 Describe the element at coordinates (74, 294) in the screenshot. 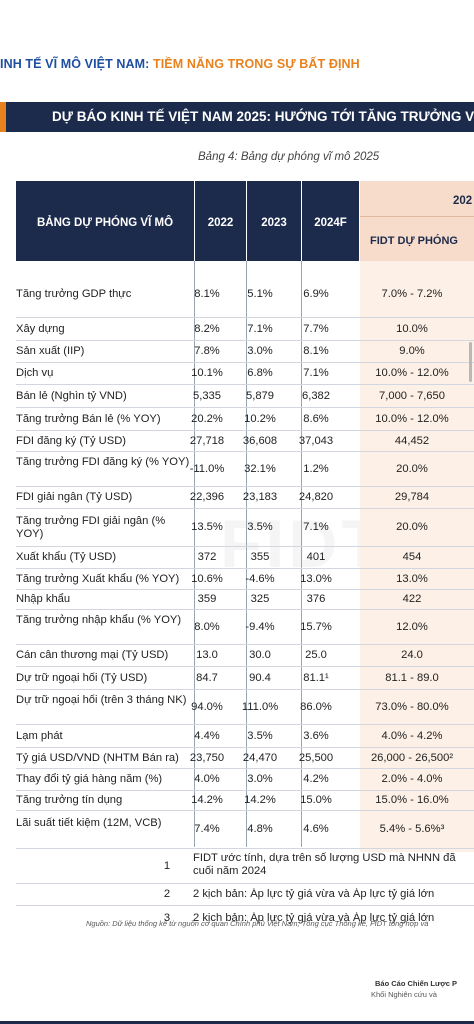

I see `row-label: Tăng trưởng GDP thực` at that location.